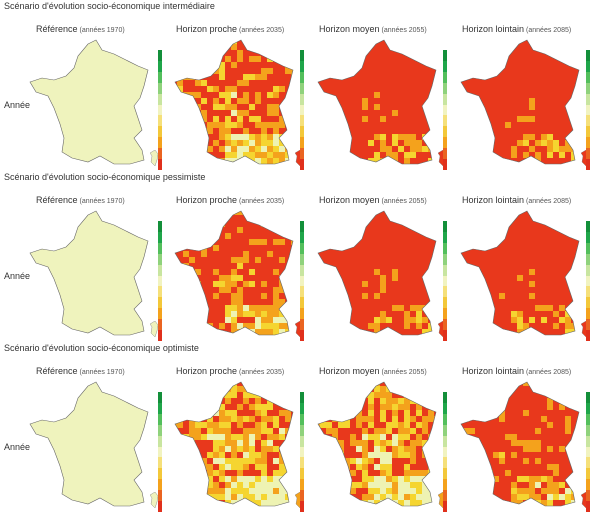 The height and width of the screenshot is (520, 600). I want to click on panel-subtitle: (années 2055), so click(404, 201).